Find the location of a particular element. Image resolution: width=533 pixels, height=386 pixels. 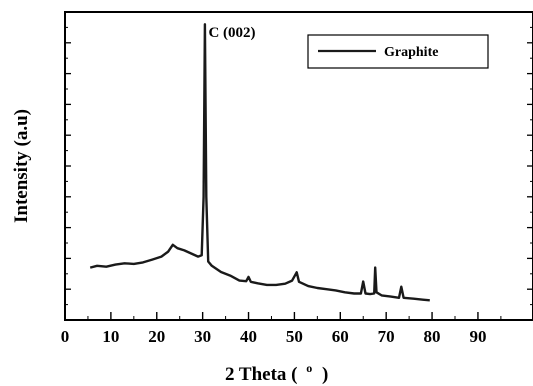

legend-label-graphite: Graphite is located at coordinates (411, 52).